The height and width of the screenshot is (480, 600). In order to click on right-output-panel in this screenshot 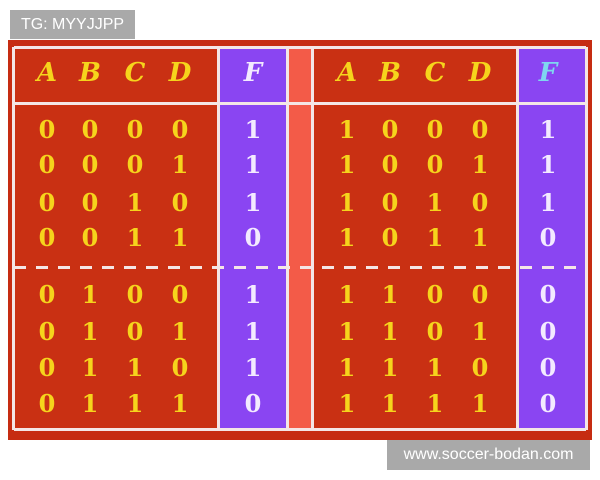, I will do `click(552, 238)`.